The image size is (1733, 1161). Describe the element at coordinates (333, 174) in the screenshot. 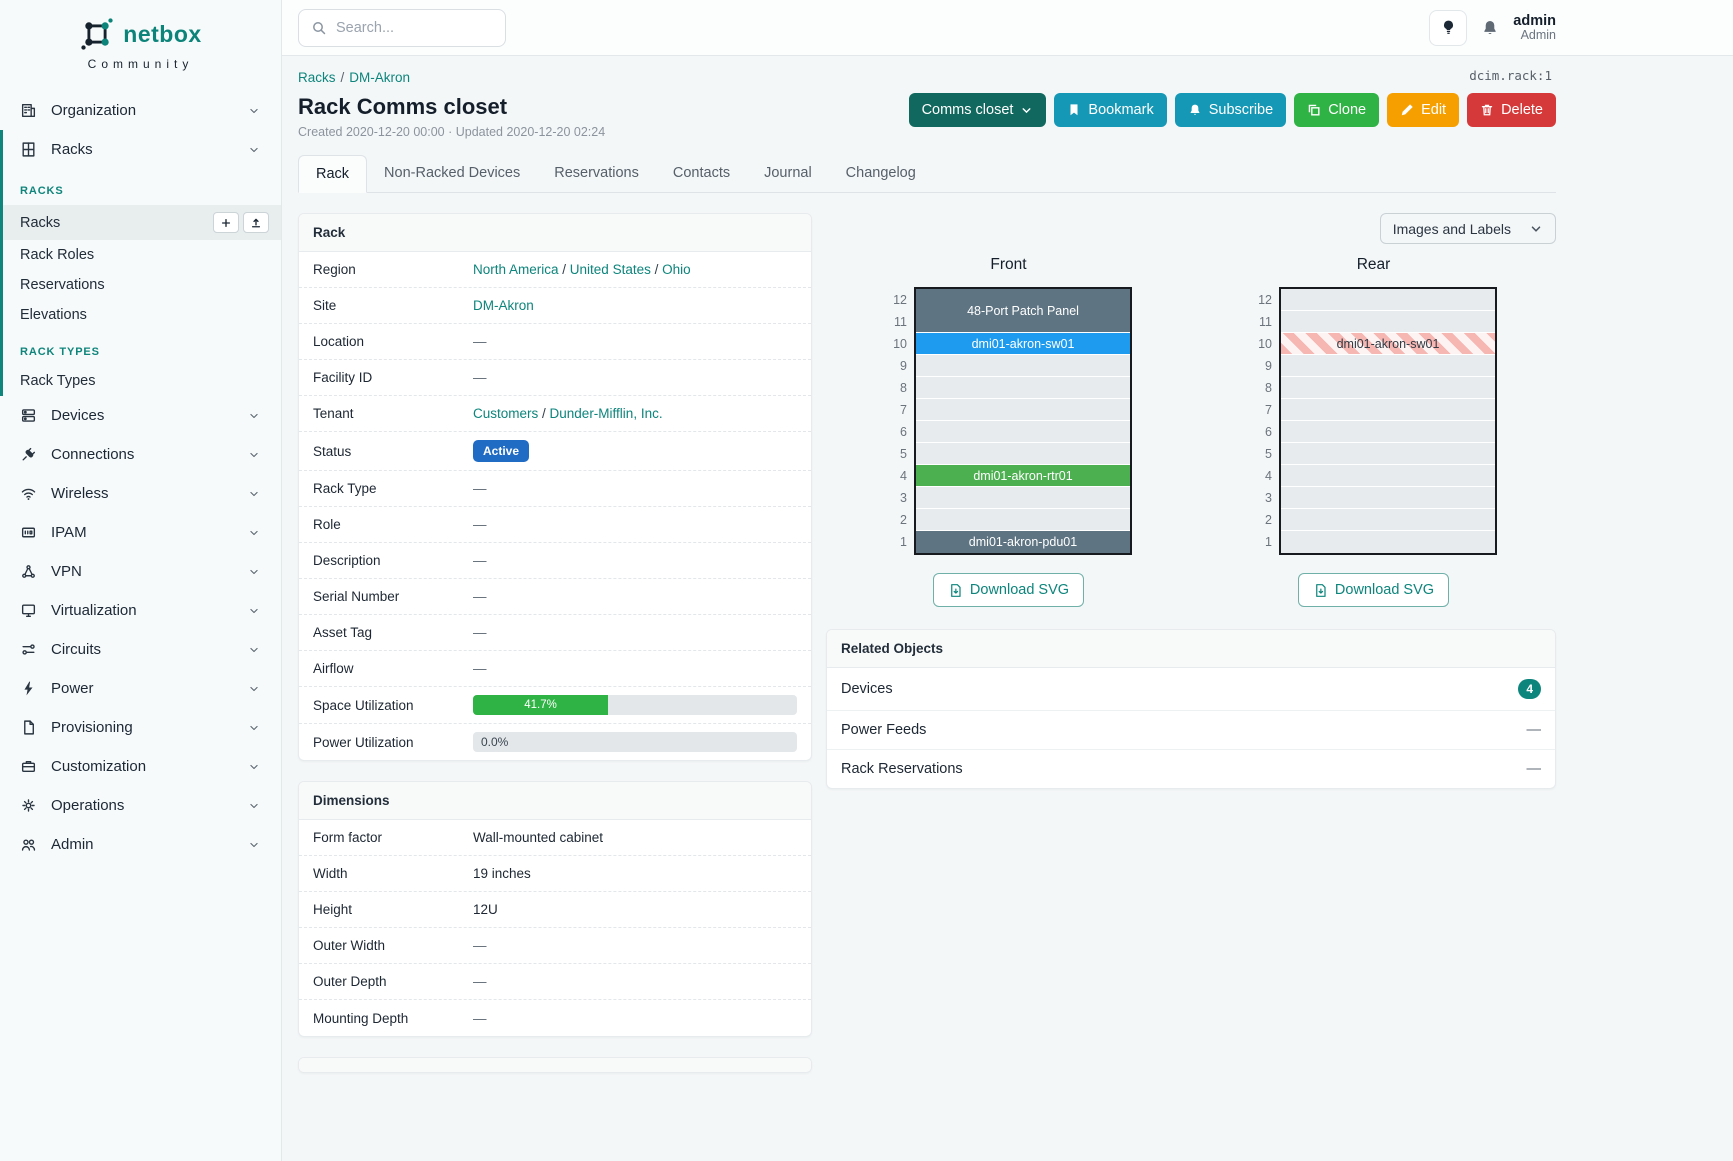

I see `tab-rack: Rack` at that location.